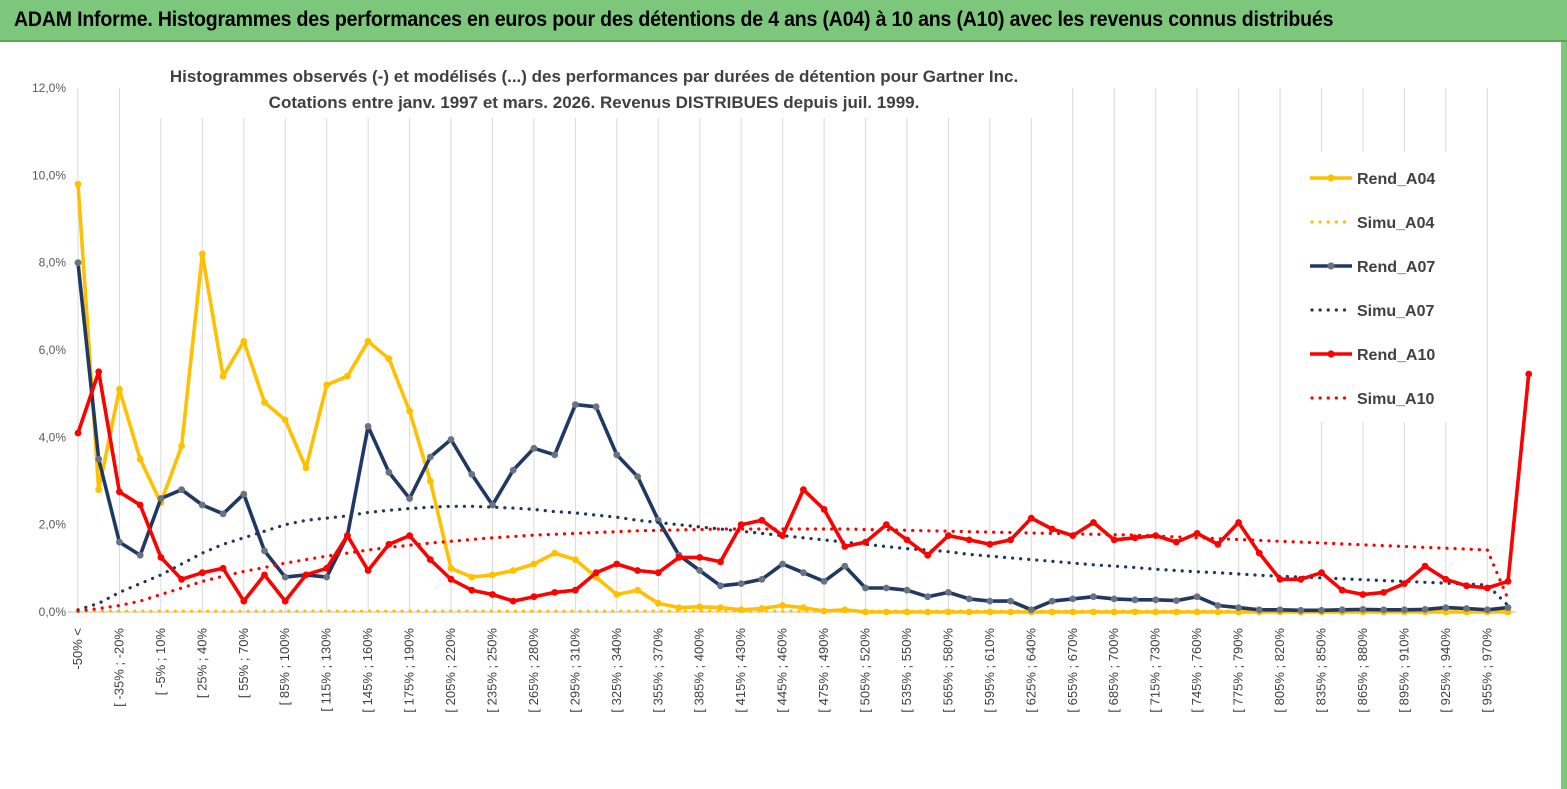 The height and width of the screenshot is (789, 1567). I want to click on legend-item-simu-a04: Simu_A04, so click(1372, 223).